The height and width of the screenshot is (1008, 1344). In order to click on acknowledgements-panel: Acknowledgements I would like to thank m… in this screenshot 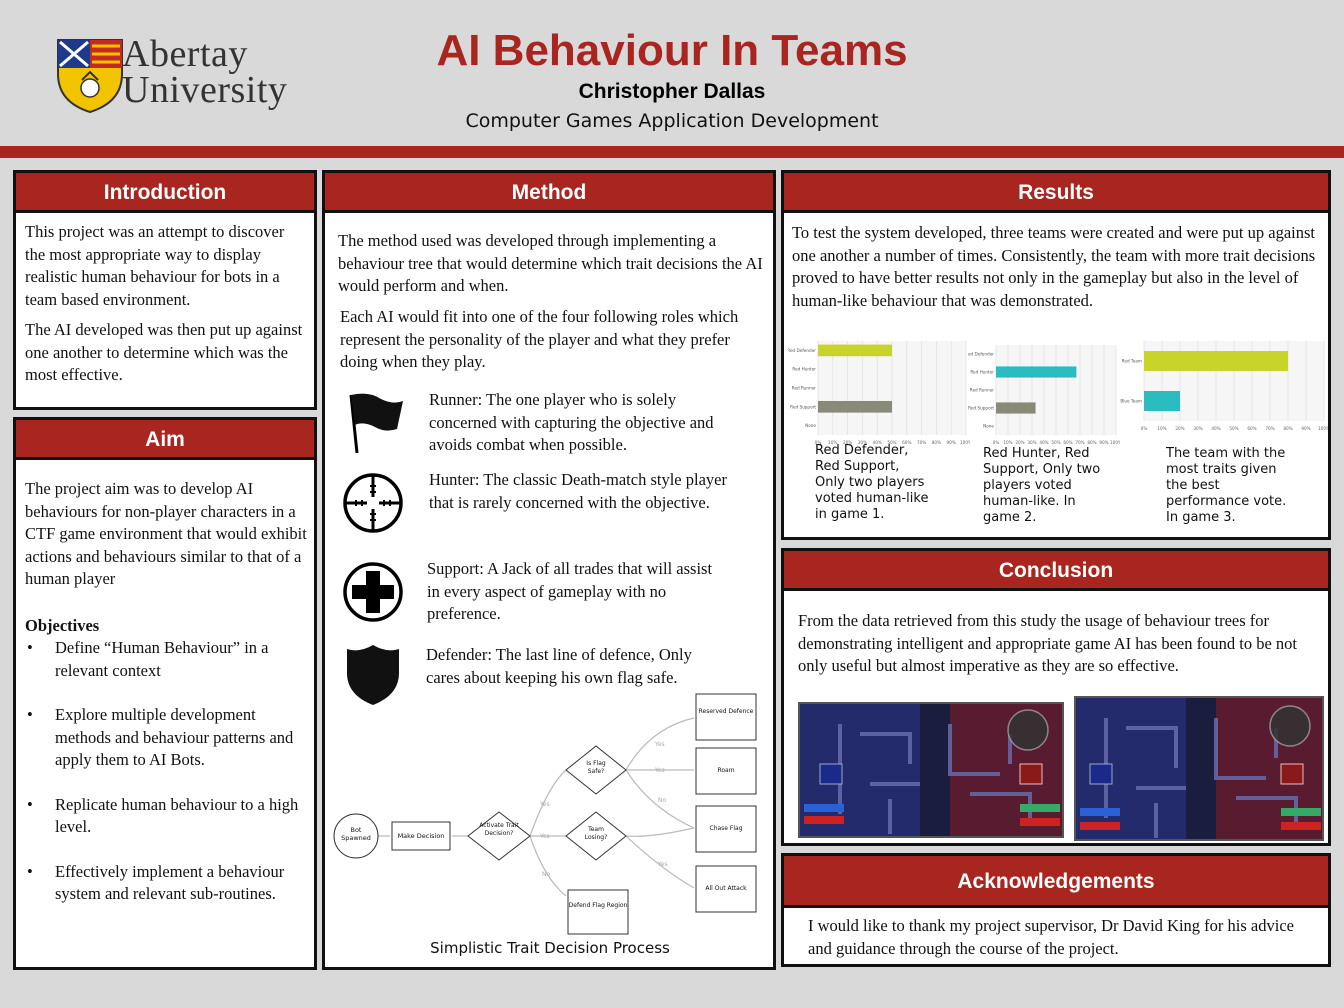, I will do `click(1056, 910)`.